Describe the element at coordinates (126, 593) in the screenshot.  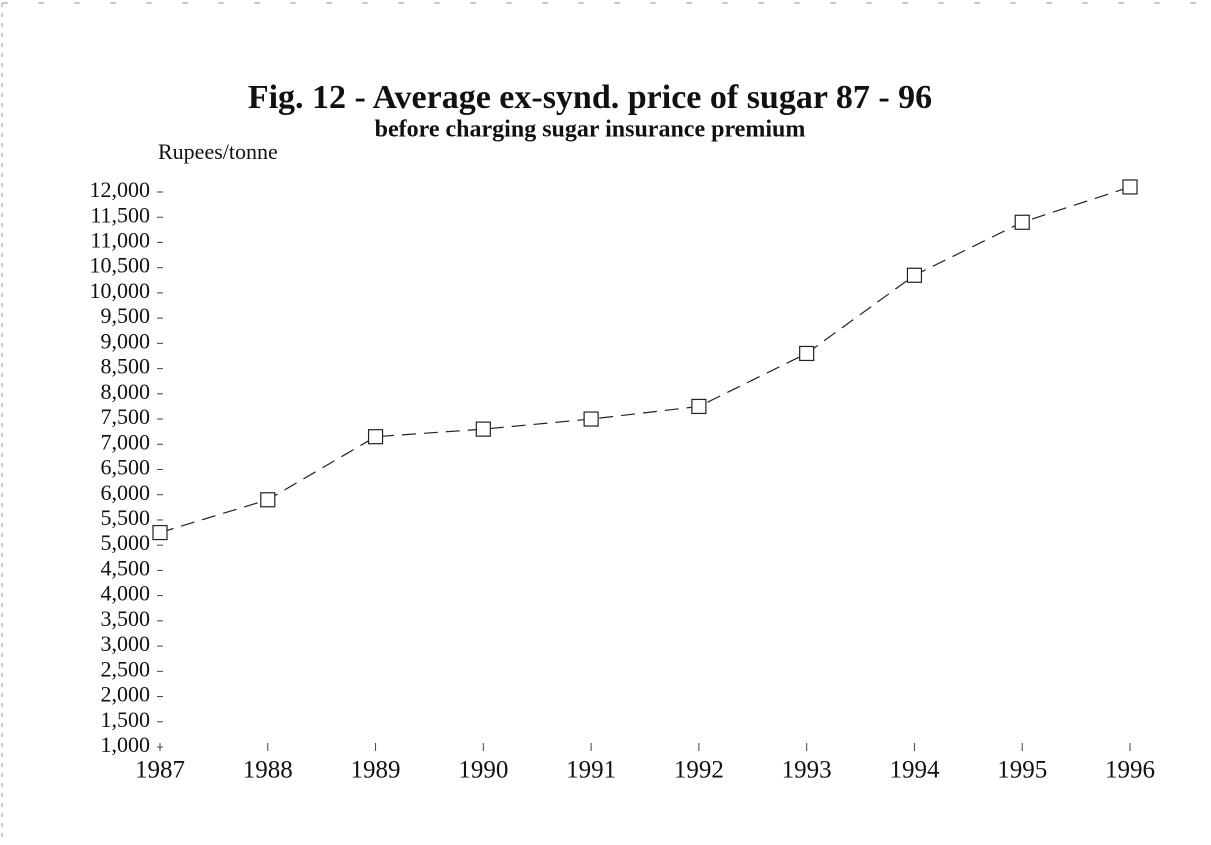
I see `y-tick-label: 4,000` at that location.